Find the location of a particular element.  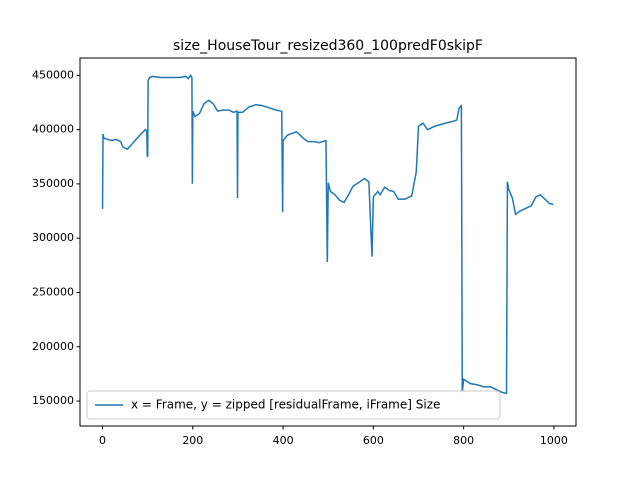

legend-box is located at coordinates (293, 405).